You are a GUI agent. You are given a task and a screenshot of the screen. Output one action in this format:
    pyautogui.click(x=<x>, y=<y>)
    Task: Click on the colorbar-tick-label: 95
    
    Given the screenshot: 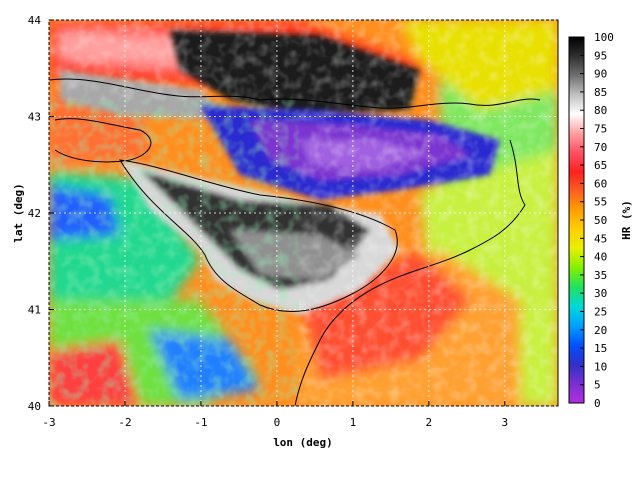 What is the action you would take?
    pyautogui.click(x=600, y=55)
    